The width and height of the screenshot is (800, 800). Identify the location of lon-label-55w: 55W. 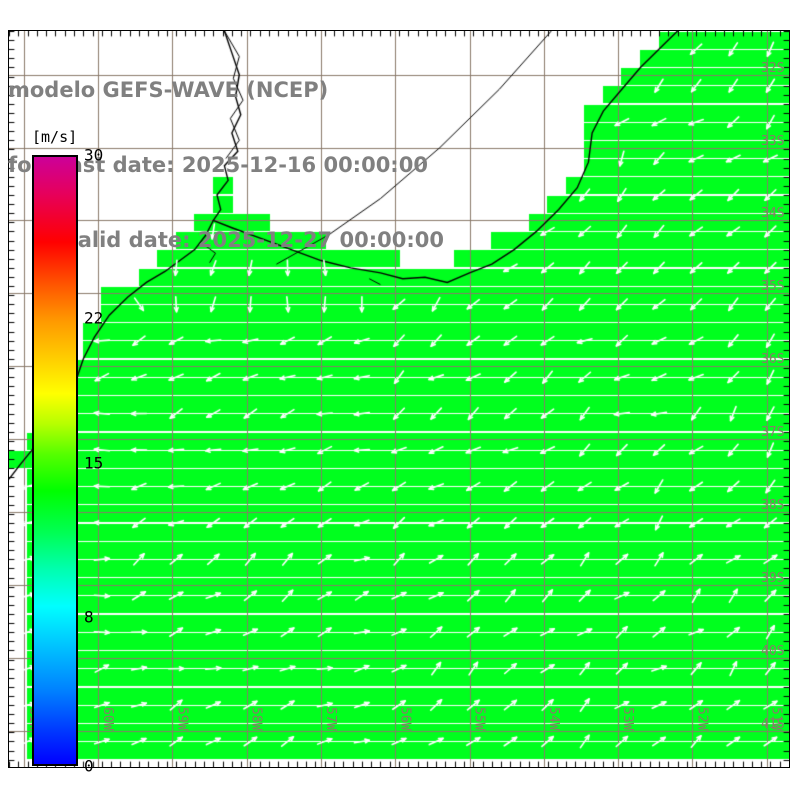
(479, 719).